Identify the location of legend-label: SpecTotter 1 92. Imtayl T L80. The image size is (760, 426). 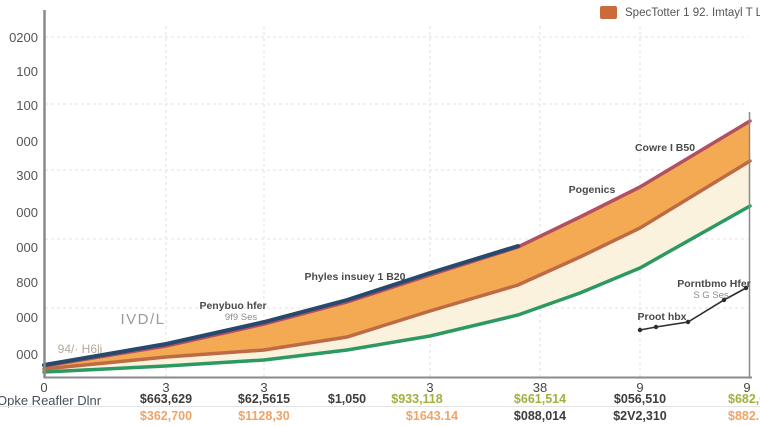
(692, 12).